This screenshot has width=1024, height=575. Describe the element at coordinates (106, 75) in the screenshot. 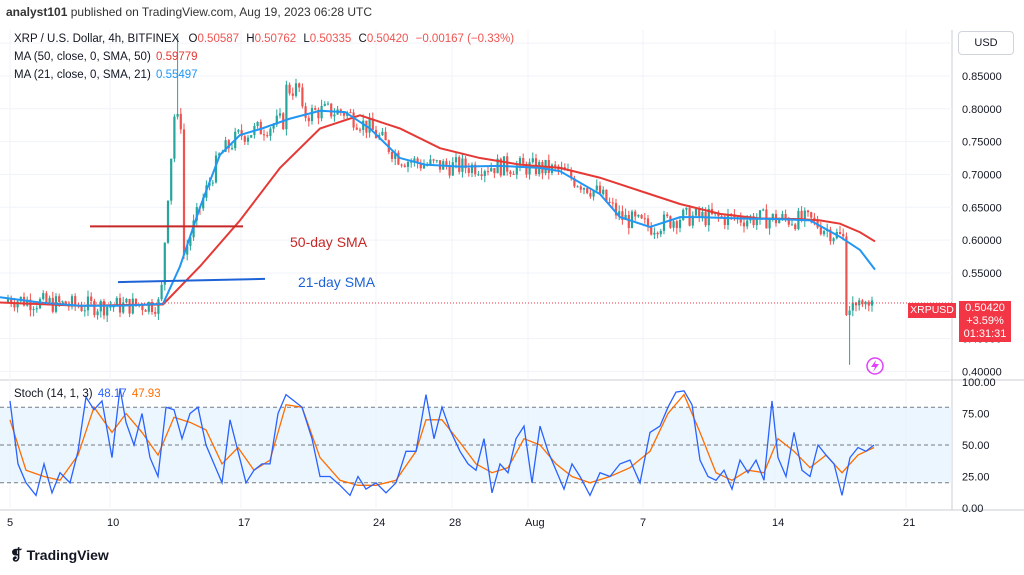

I see `ma21-legend: MA (21, close, 0, SMA, 21) 0.55497` at that location.